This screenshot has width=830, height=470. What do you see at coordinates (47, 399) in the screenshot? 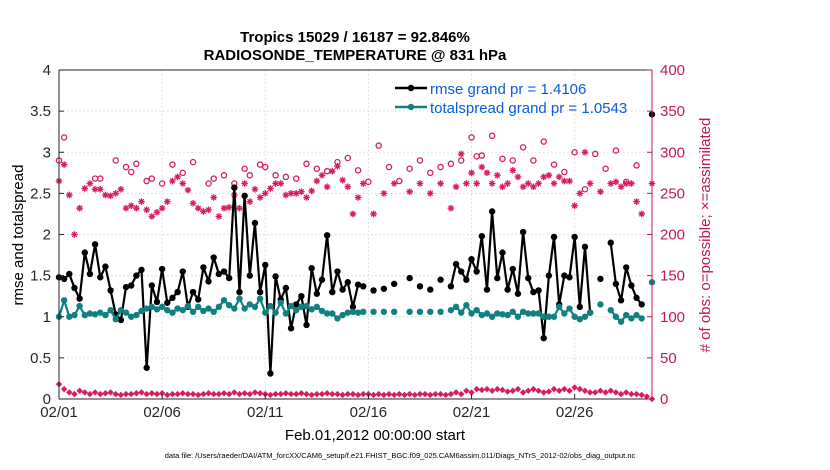
I see `y-tick-label-left: 0` at bounding box center [47, 399].